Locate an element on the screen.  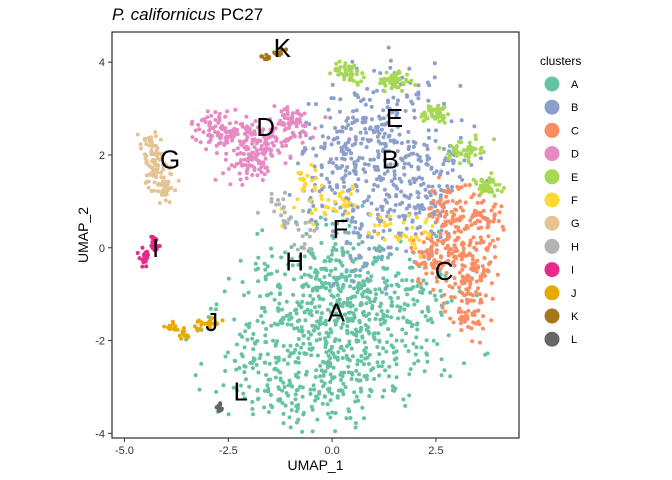
legend-label-K: K is located at coordinates (575, 317).